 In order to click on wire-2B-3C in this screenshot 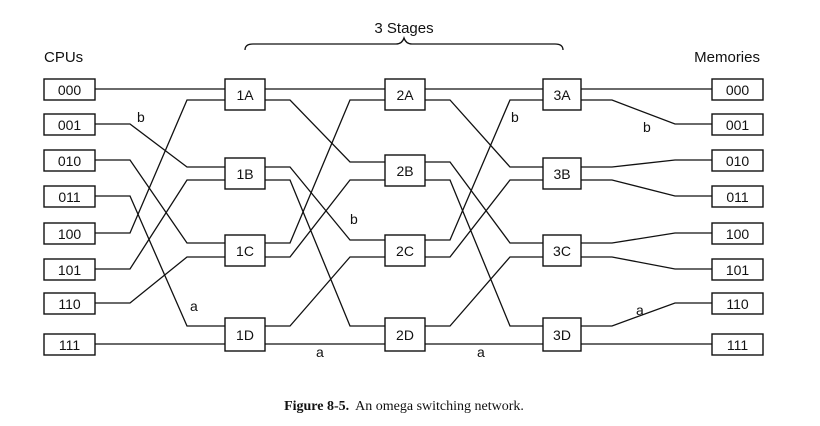, I will do `click(484, 202)`.